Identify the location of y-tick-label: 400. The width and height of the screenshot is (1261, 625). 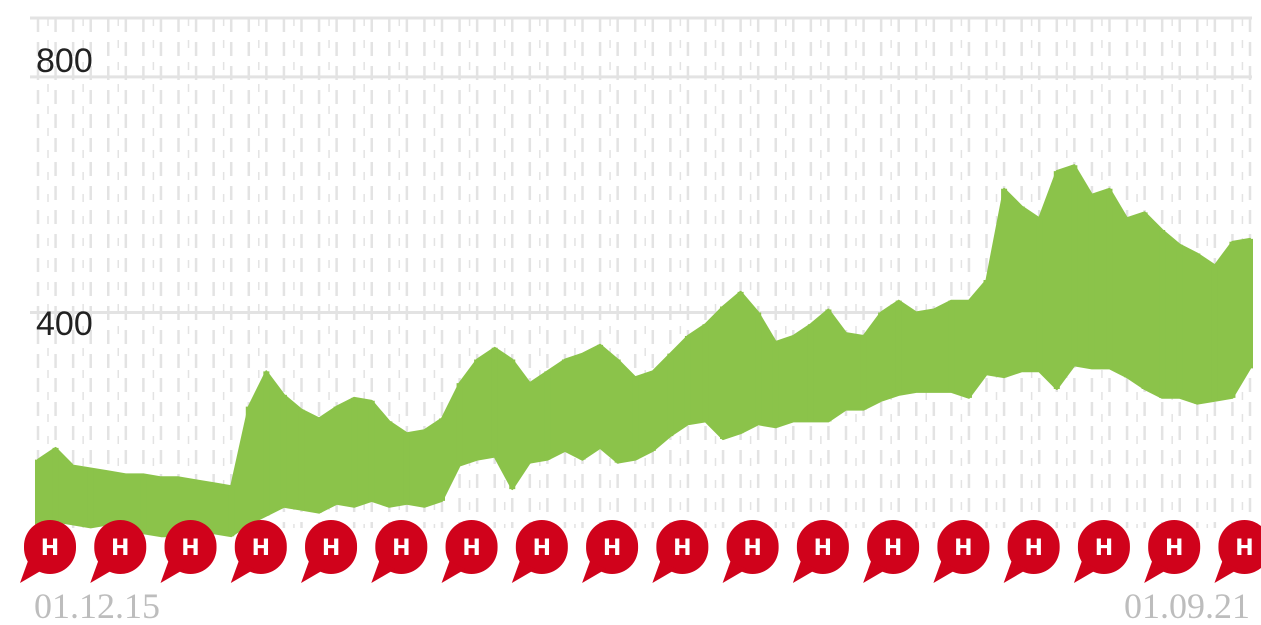
(64, 324).